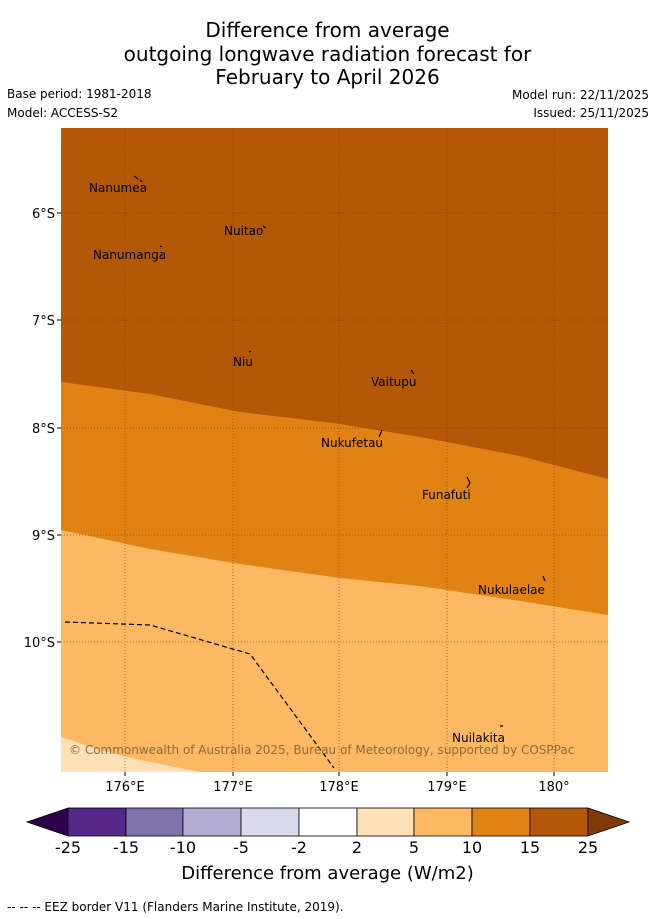 Image resolution: width=655 pixels, height=919 pixels. Describe the element at coordinates (530, 847) in the screenshot. I see `colorbar-label-15: 15` at that location.